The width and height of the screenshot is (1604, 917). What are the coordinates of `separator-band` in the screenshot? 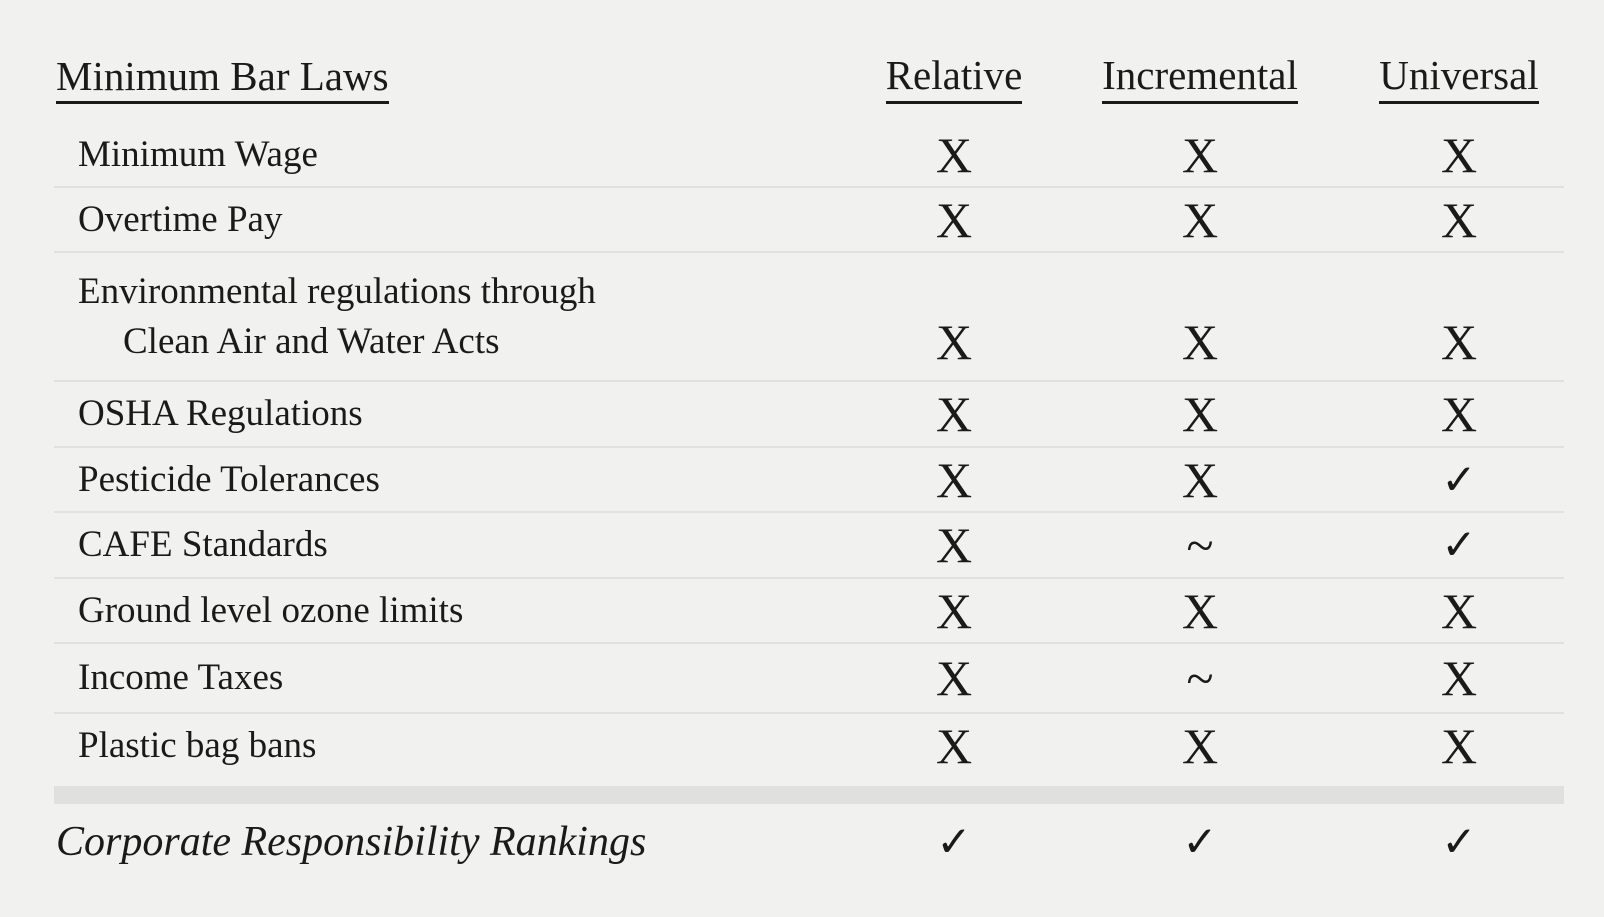 It's located at (809, 795).